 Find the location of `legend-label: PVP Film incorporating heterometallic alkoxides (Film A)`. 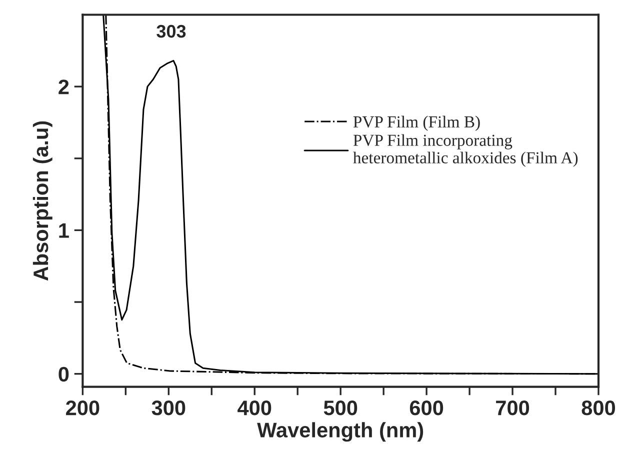

legend-label: PVP Film incorporating heterometallic alkoxides (Film A) is located at coordinates (465, 150).